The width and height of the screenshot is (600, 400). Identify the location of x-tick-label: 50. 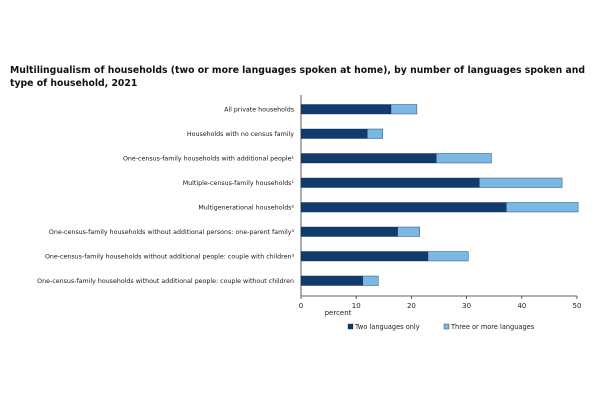
(577, 306).